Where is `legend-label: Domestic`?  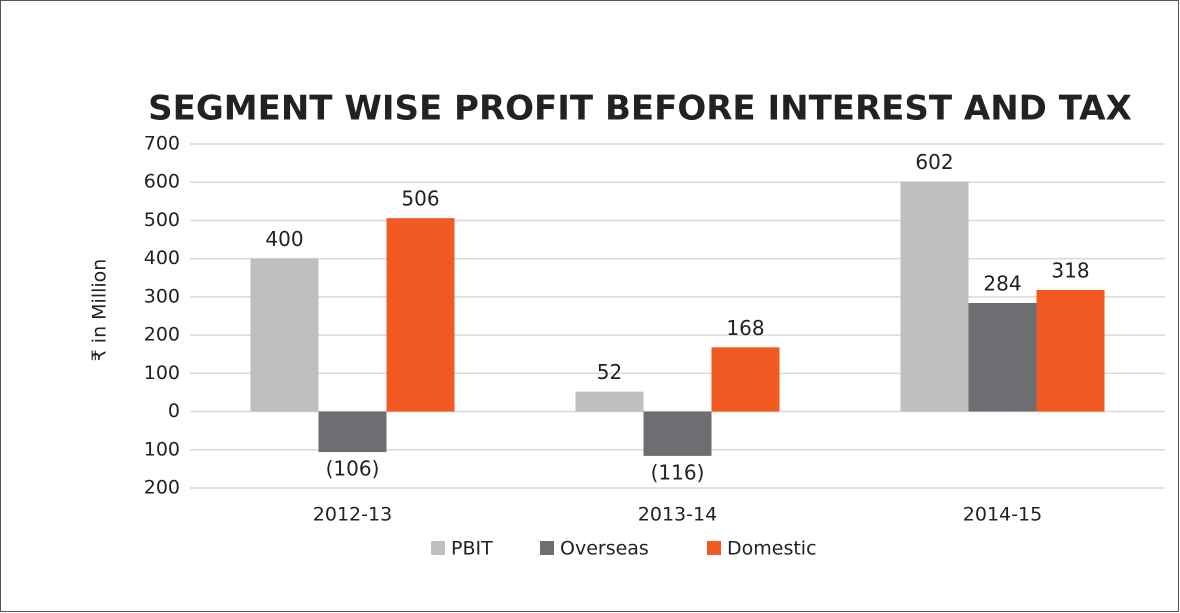 legend-label: Domestic is located at coordinates (772, 549).